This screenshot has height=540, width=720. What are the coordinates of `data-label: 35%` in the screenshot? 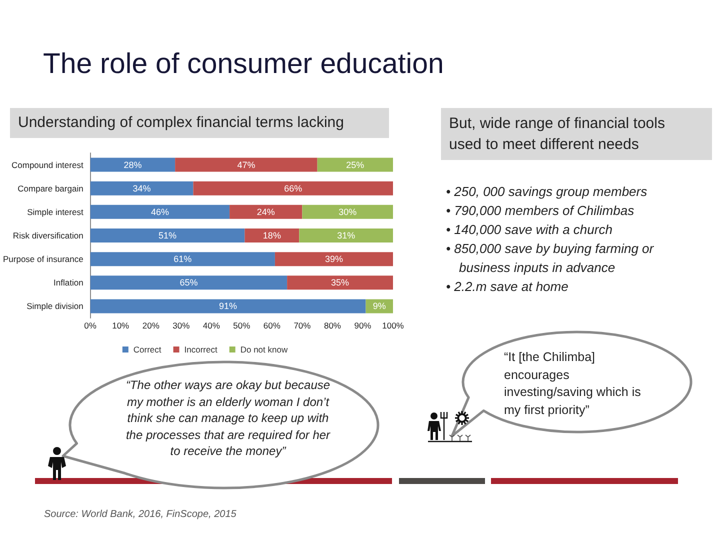 It's located at (340, 283).